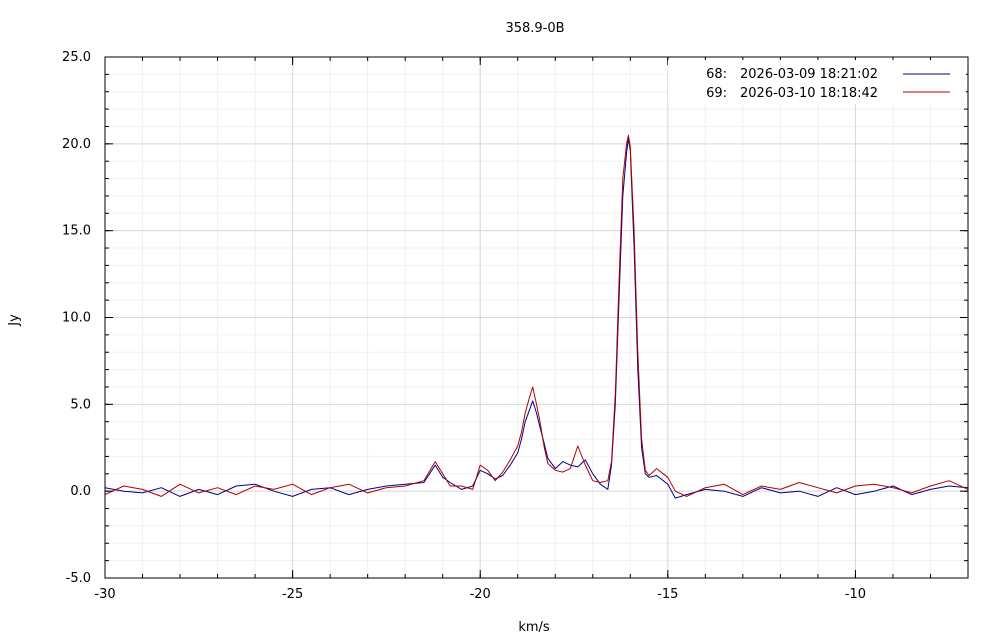  I want to click on y-tick-label: 5.0, so click(80, 404).